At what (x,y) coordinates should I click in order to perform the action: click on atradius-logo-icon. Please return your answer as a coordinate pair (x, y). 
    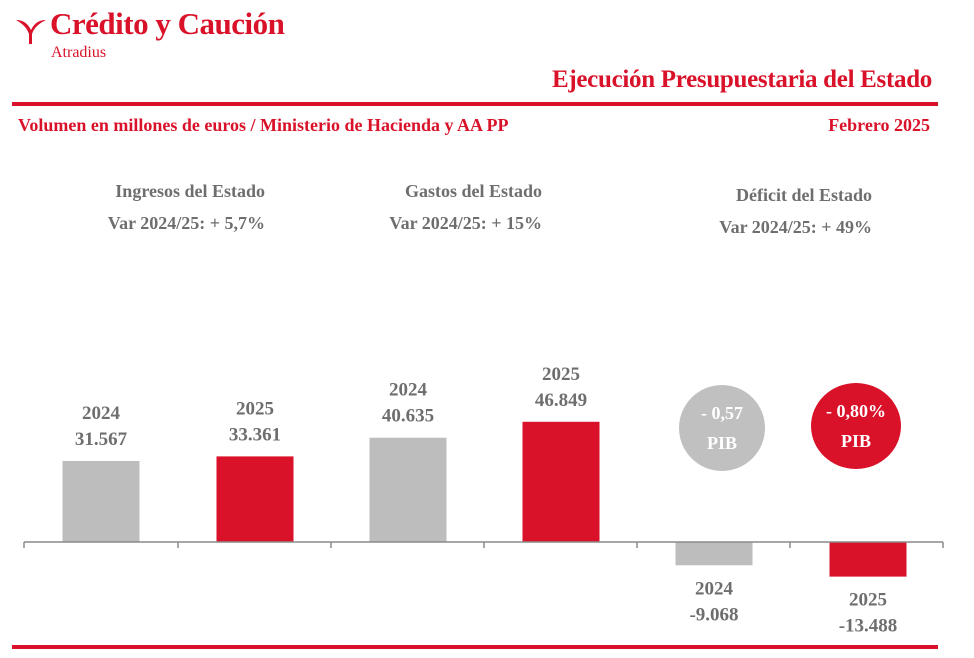
    Looking at the image, I should click on (31, 32).